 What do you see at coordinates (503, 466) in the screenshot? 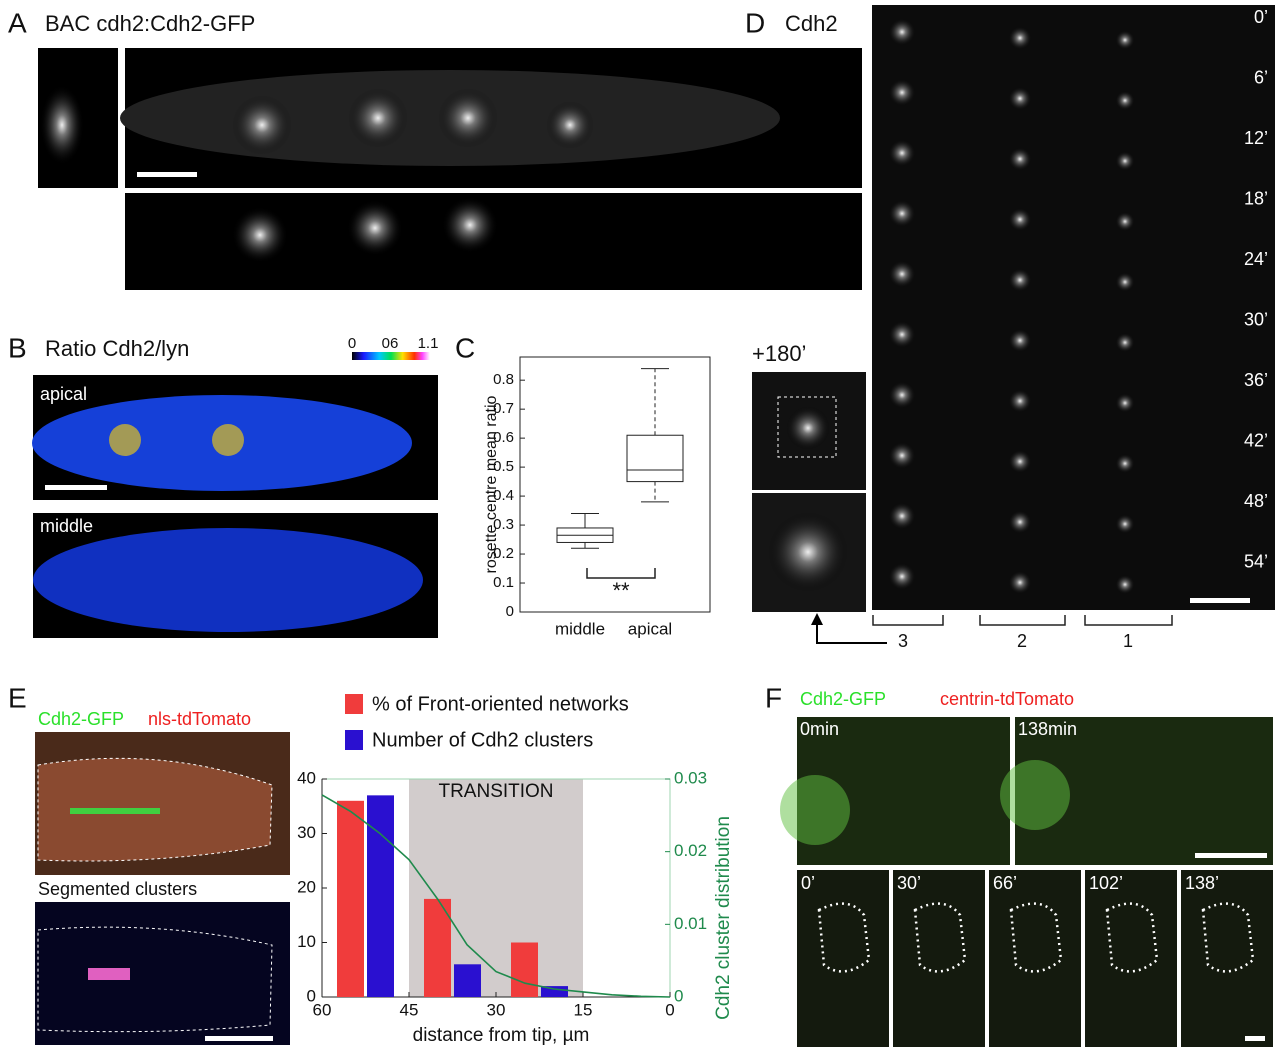
I see `y-tick-label: 0.5` at bounding box center [503, 466].